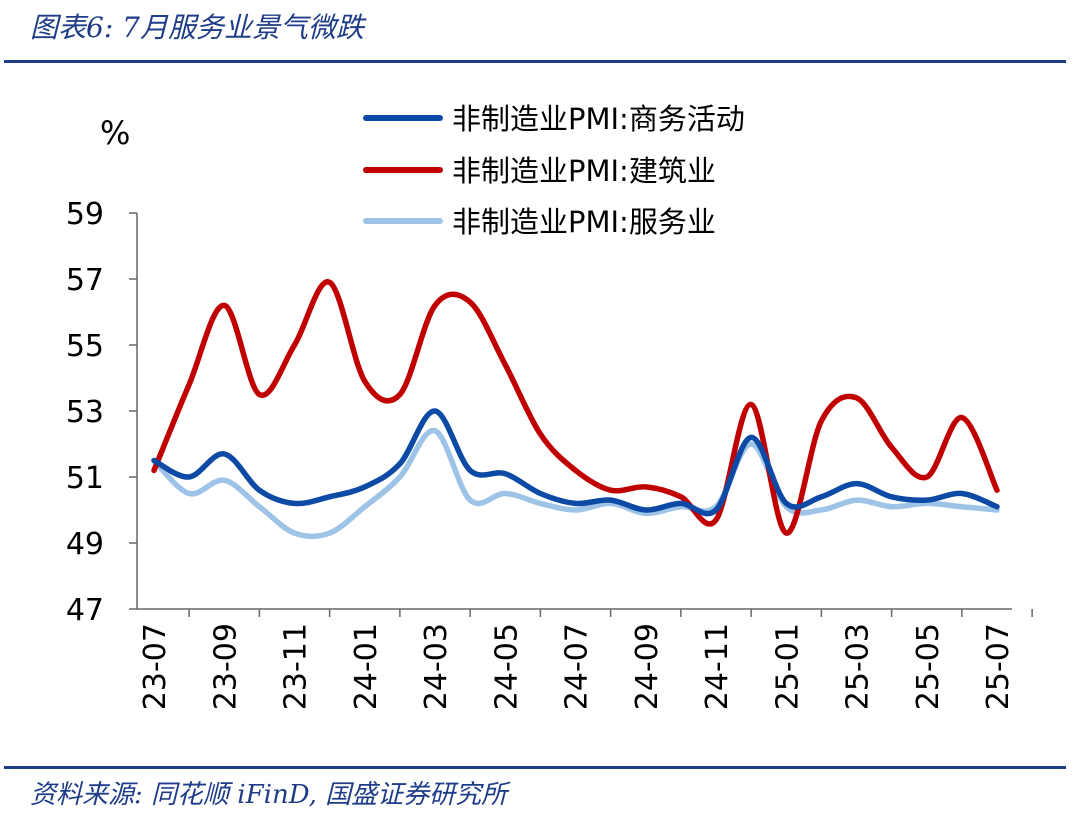 This screenshot has height=817, width=1080. I want to click on chart-title: 图表6: 7月服务业景气微跌, so click(197, 27).